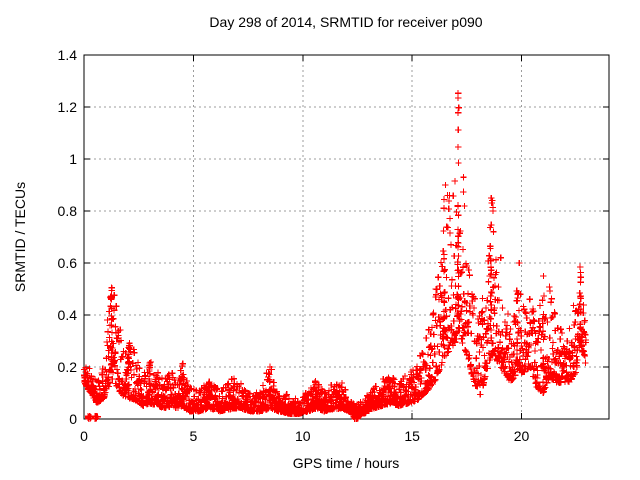  I want to click on svg-text: 10, so click(303, 436).